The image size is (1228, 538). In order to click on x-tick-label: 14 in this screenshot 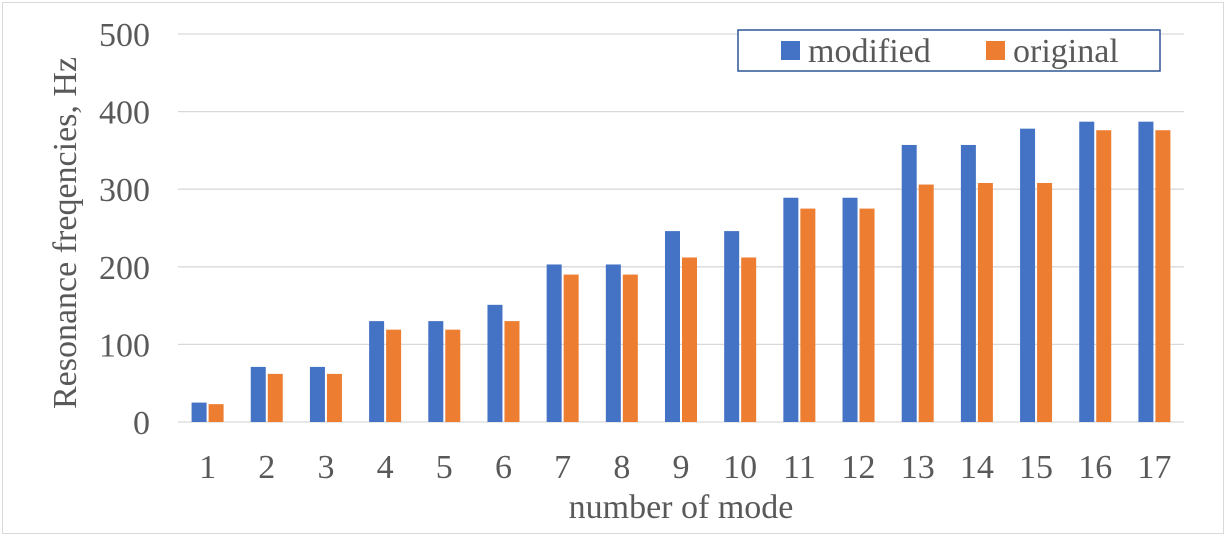, I will do `click(977, 467)`.